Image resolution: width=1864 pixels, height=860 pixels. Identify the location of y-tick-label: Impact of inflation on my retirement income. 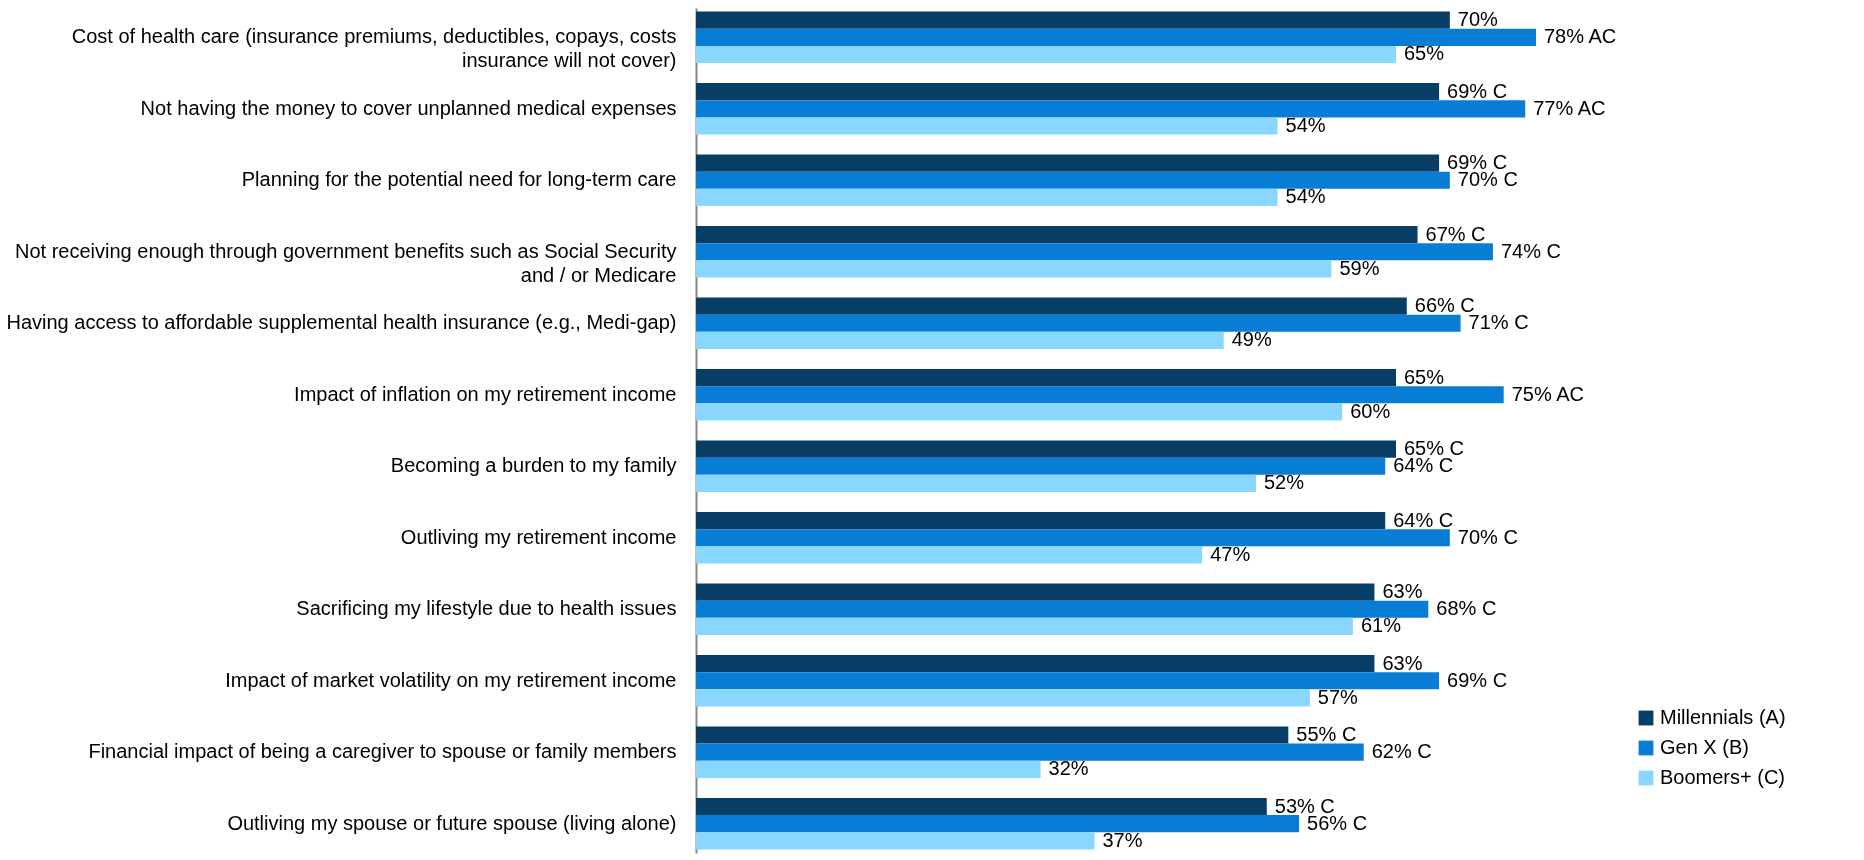
(485, 393).